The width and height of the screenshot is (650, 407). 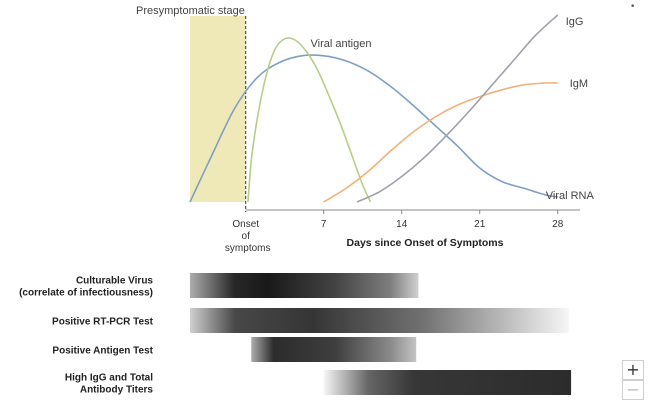 What do you see at coordinates (633, 7) in the screenshot?
I see `corner-marker: •` at bounding box center [633, 7].